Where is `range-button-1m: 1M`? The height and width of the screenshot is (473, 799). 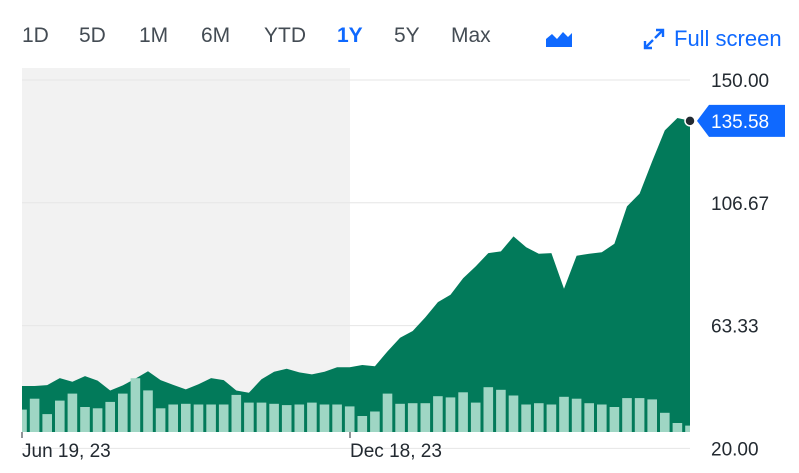
range-button-1m: 1M is located at coordinates (154, 35).